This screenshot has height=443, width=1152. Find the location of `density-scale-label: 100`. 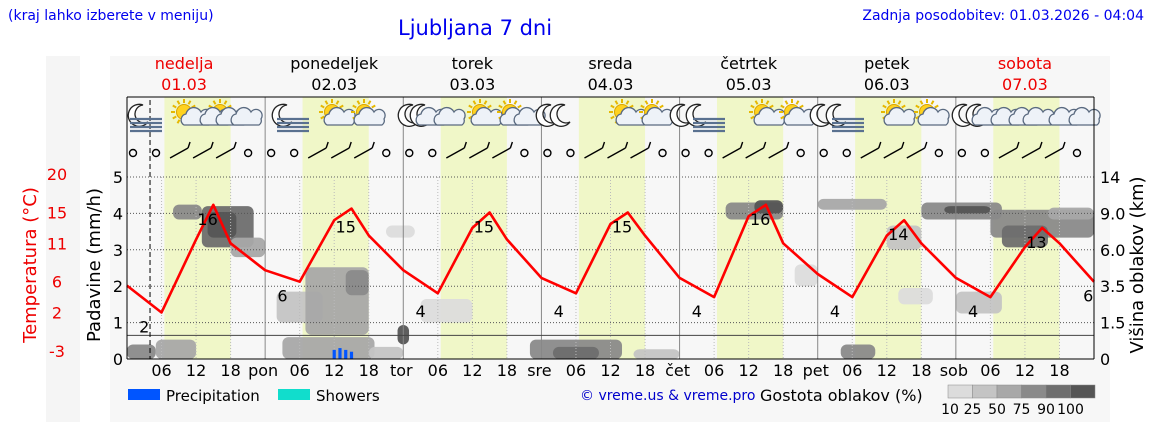

density-scale-label: 100 is located at coordinates (1070, 410).